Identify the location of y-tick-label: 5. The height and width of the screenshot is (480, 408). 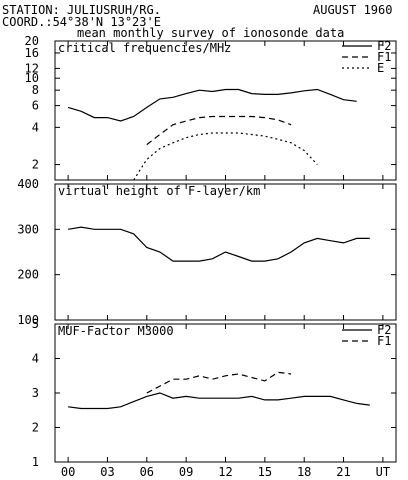
(35, 324).